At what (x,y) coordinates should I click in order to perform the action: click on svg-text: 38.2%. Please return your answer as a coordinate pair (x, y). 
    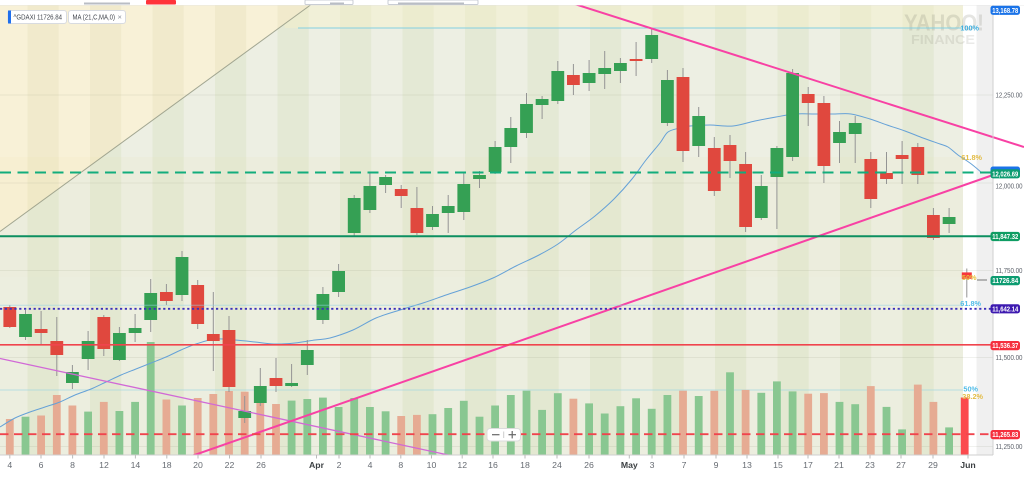
    Looking at the image, I should click on (972, 396).